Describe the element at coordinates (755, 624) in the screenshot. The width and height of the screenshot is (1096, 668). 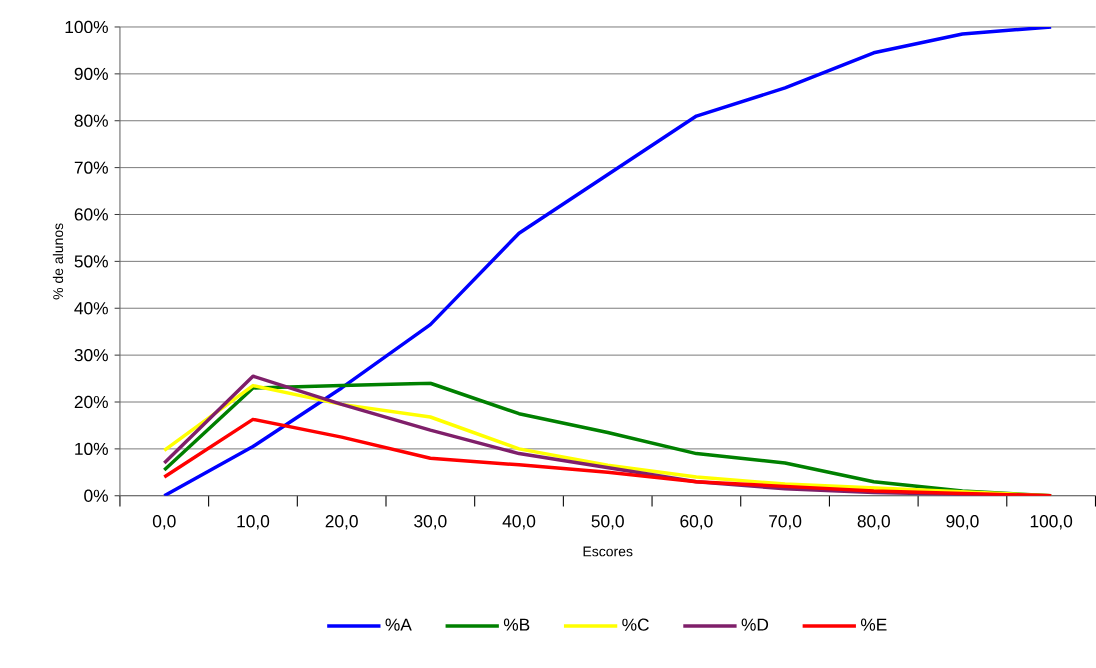
I see `legend-label: %D` at that location.